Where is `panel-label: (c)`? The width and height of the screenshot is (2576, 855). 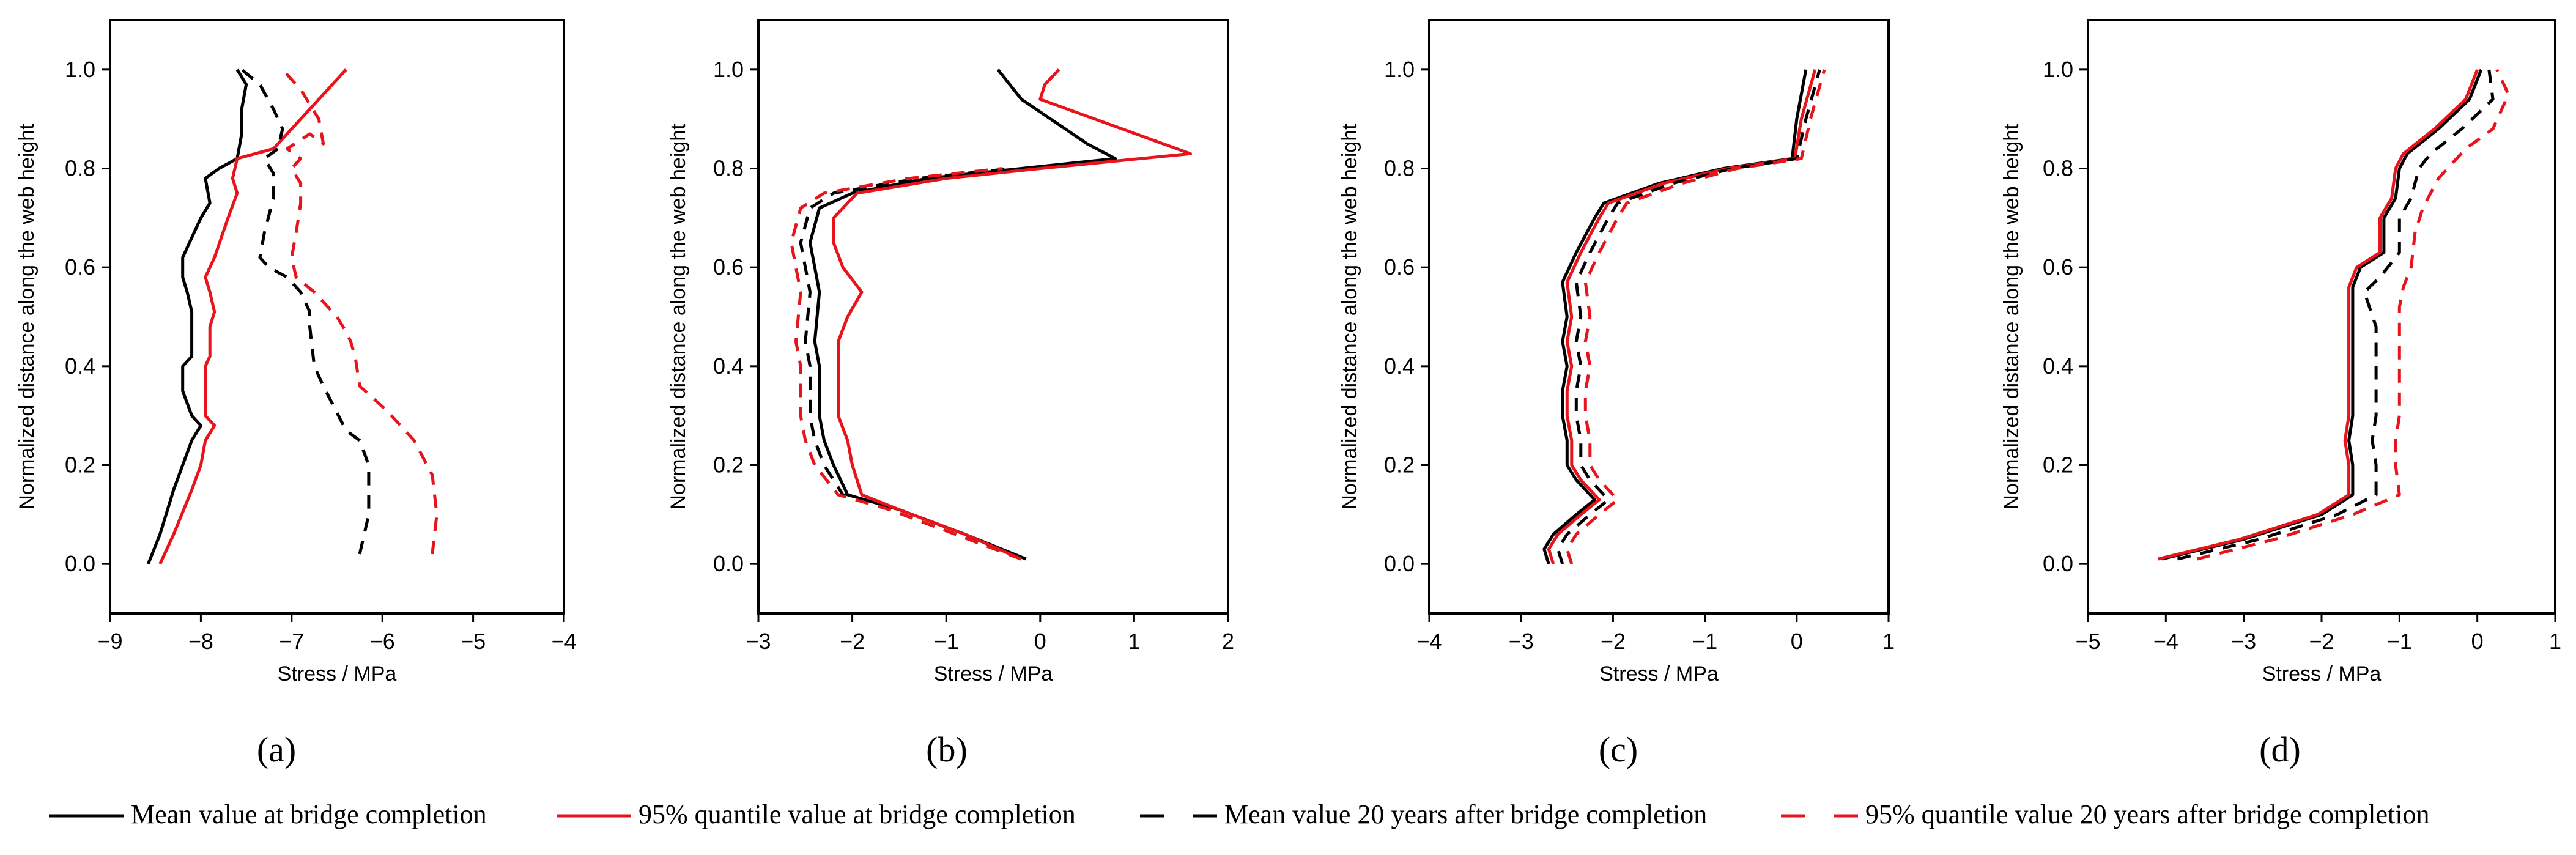 panel-label: (c) is located at coordinates (1618, 750).